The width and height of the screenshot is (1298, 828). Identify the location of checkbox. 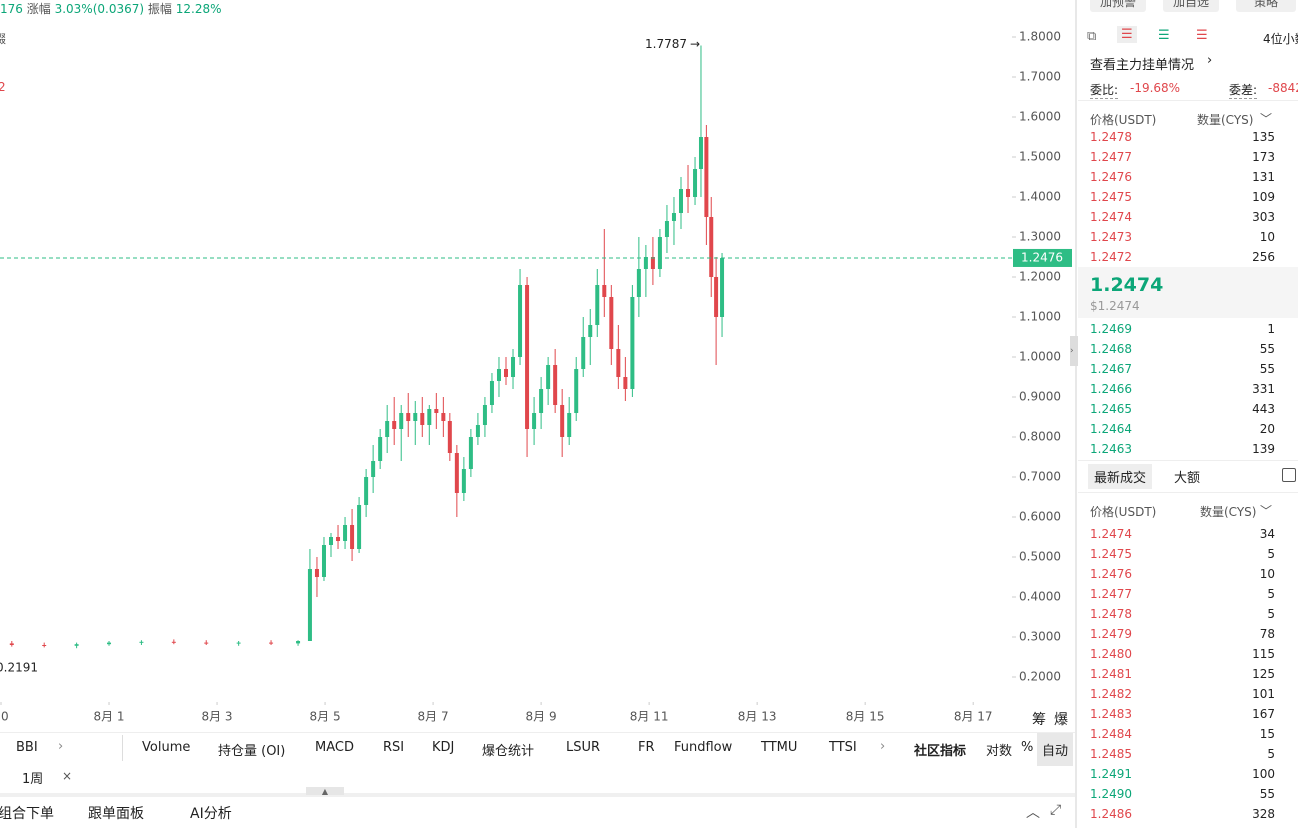
(1289, 475).